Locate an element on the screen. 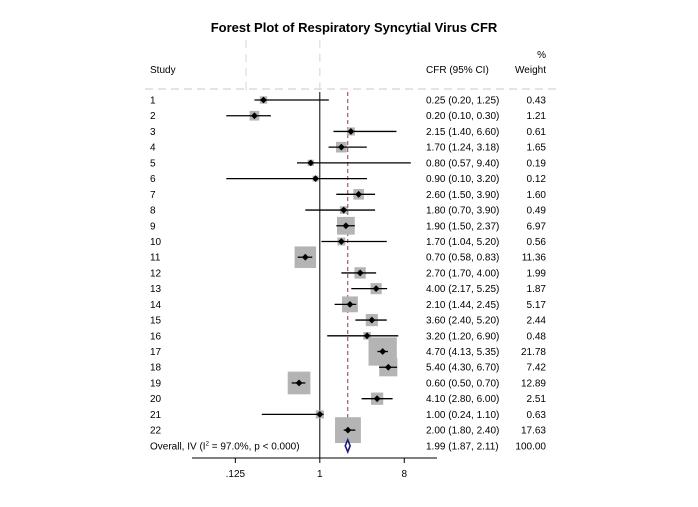 The image size is (698, 507). study-label: 1 is located at coordinates (153, 101).